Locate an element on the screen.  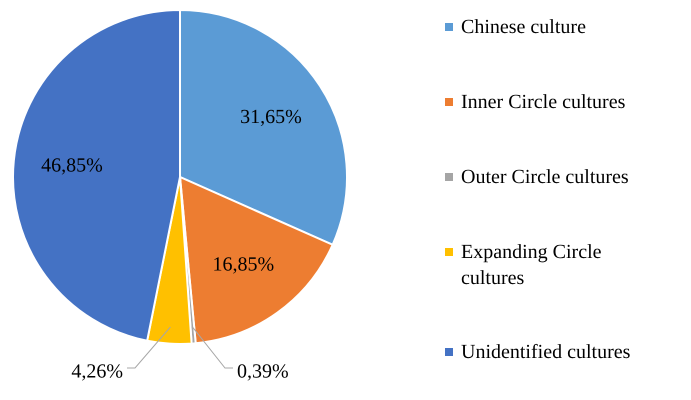
data-label: 4,26% is located at coordinates (97, 371).